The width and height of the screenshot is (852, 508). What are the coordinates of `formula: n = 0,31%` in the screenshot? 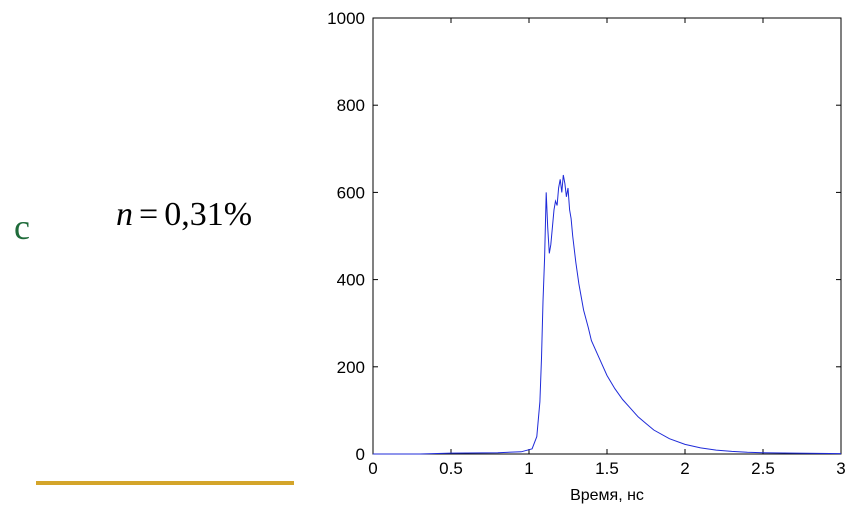 It's located at (184, 215).